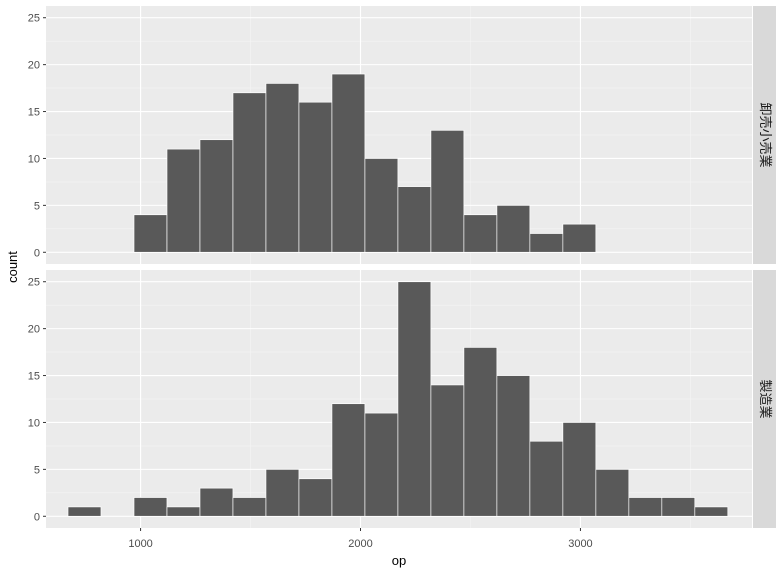 This screenshot has width=784, height=574. What do you see at coordinates (140, 544) in the screenshot?
I see `x-tick-label: 1000` at bounding box center [140, 544].